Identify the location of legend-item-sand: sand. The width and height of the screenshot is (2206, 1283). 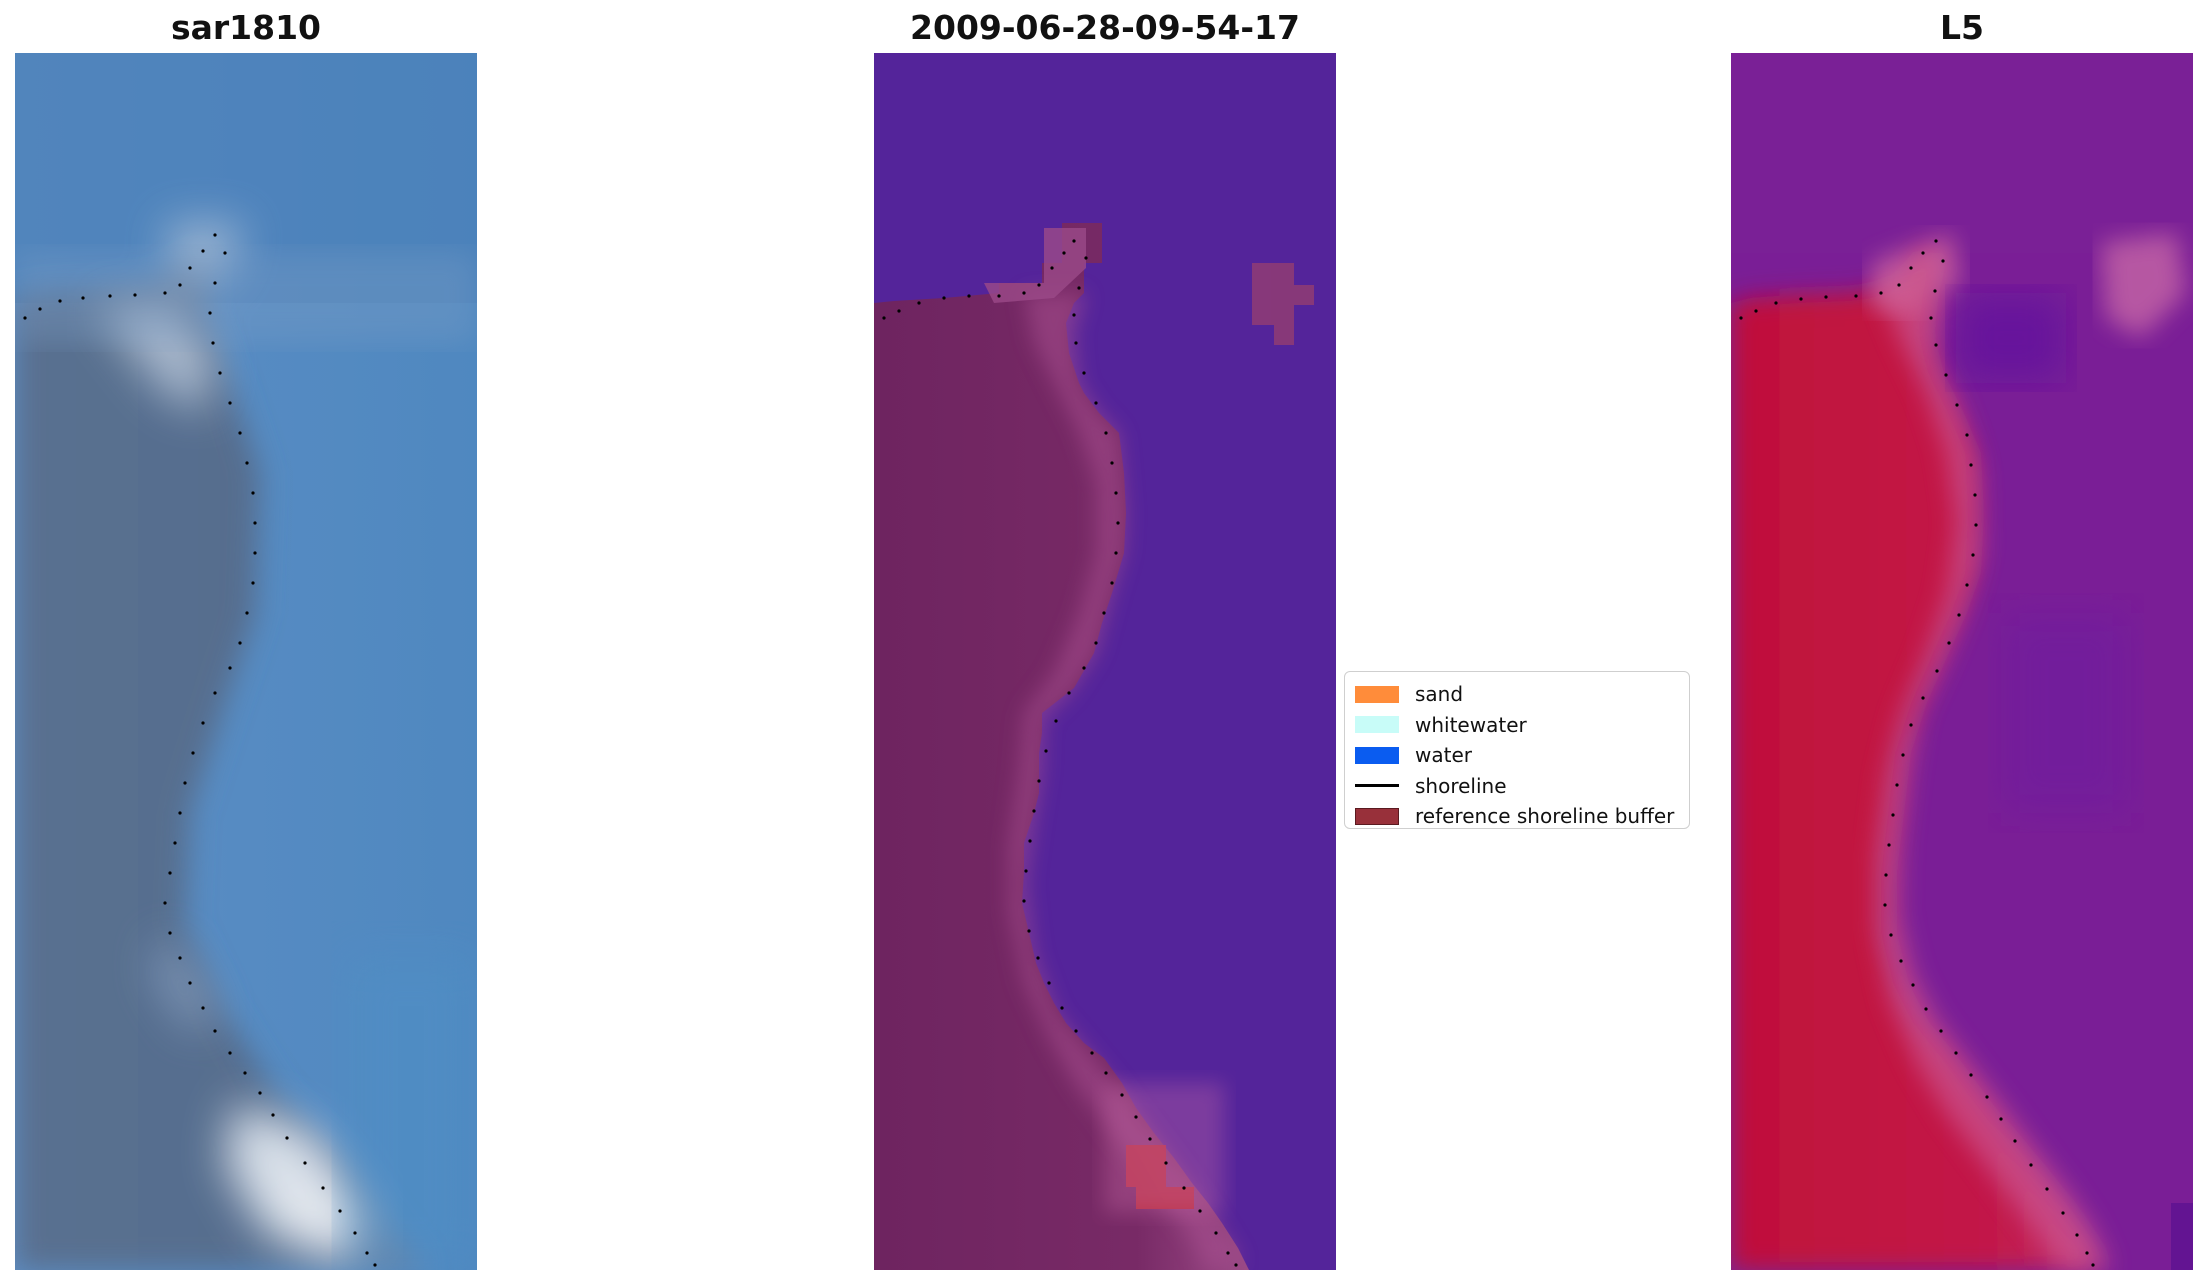
(1517, 694).